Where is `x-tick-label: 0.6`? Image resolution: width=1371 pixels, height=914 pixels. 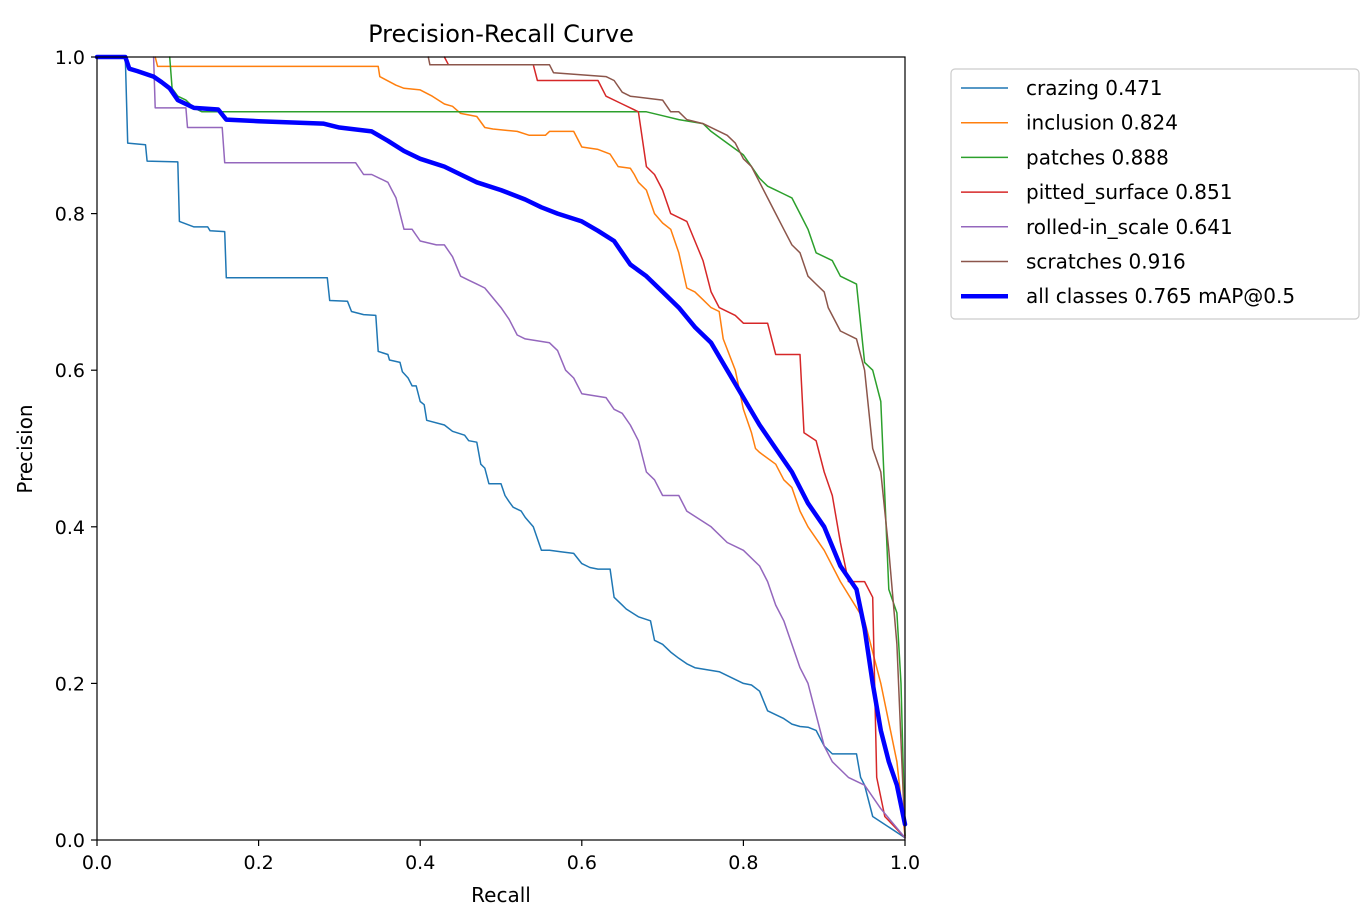
x-tick-label: 0.6 is located at coordinates (582, 863).